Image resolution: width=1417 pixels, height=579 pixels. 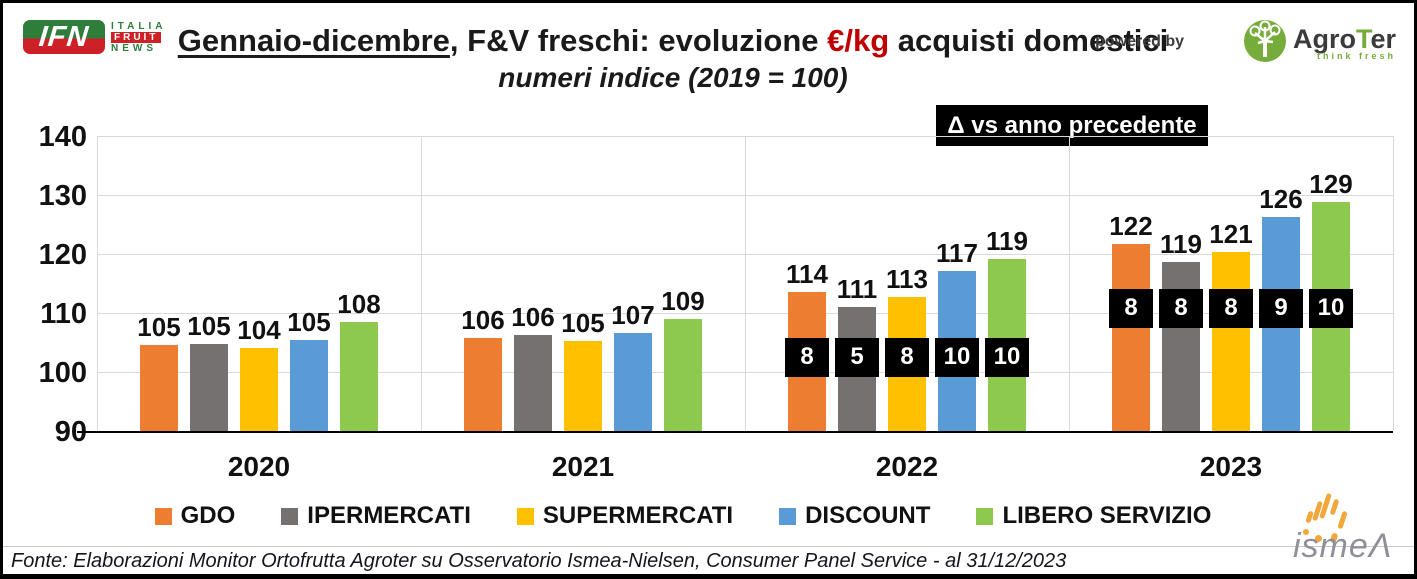 What do you see at coordinates (259, 466) in the screenshot?
I see `x-axis-label: 2020` at bounding box center [259, 466].